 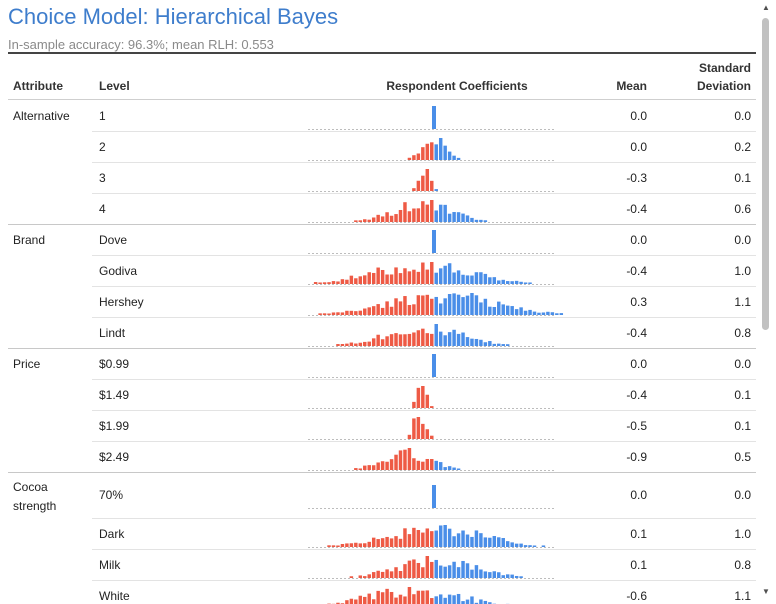 What do you see at coordinates (766, 7) in the screenshot?
I see `scroll-up-icon: ▲` at bounding box center [766, 7].